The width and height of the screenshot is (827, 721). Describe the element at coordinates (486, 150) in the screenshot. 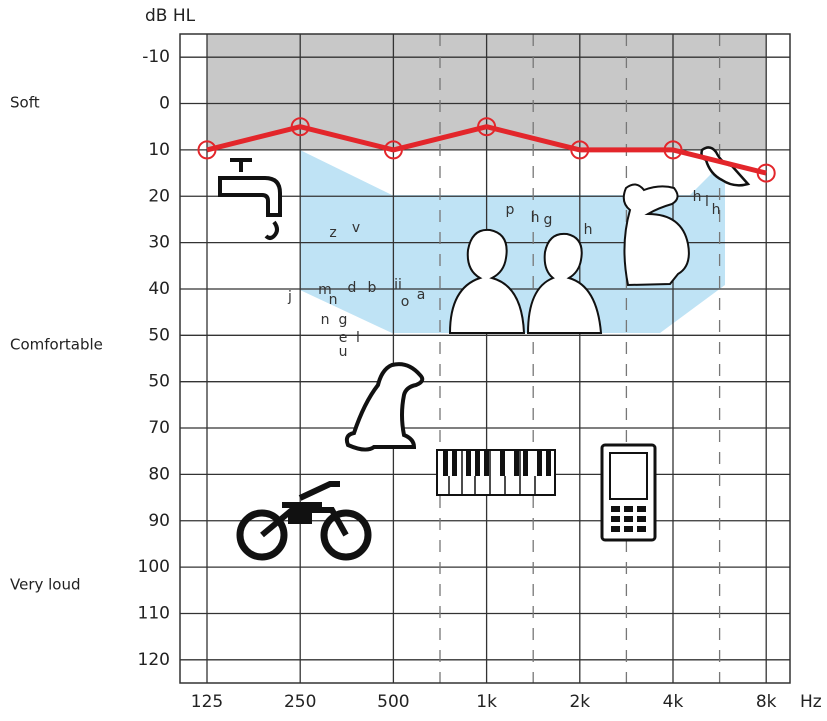

I see `threshold-line` at that location.